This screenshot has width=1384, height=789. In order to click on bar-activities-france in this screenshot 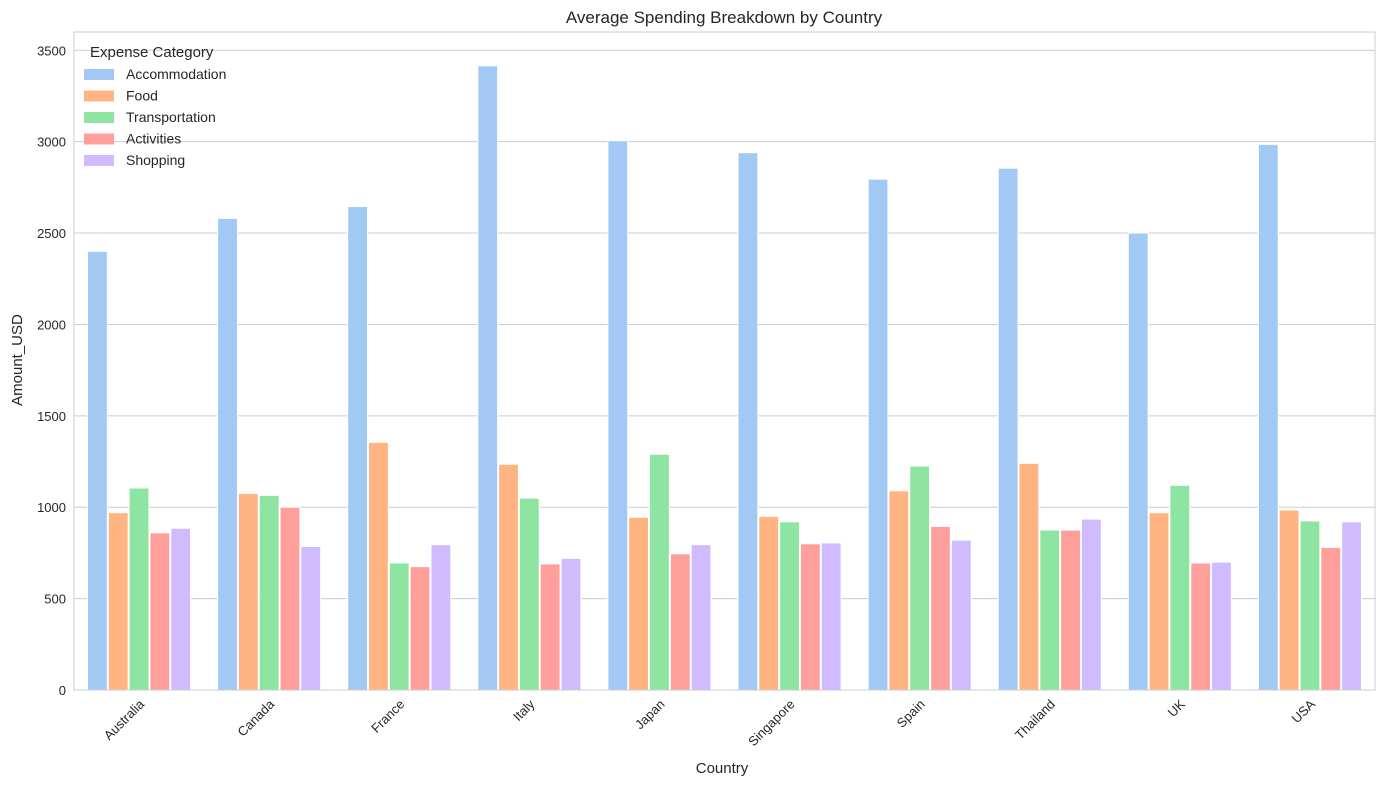, I will do `click(420, 628)`.